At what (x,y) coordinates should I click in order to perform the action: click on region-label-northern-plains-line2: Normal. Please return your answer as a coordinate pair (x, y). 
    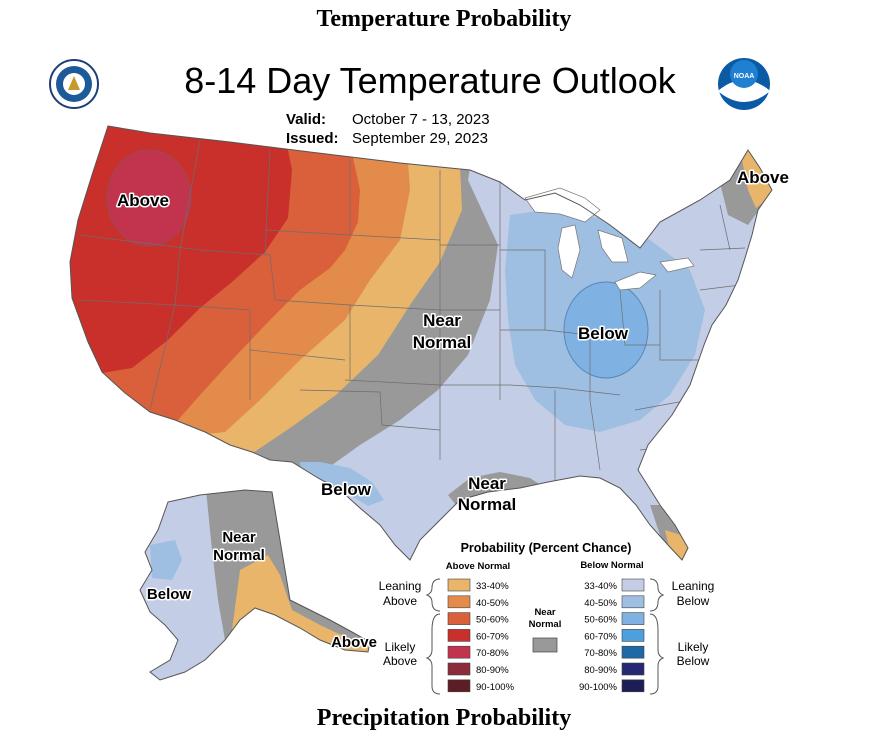
    Looking at the image, I should click on (442, 342).